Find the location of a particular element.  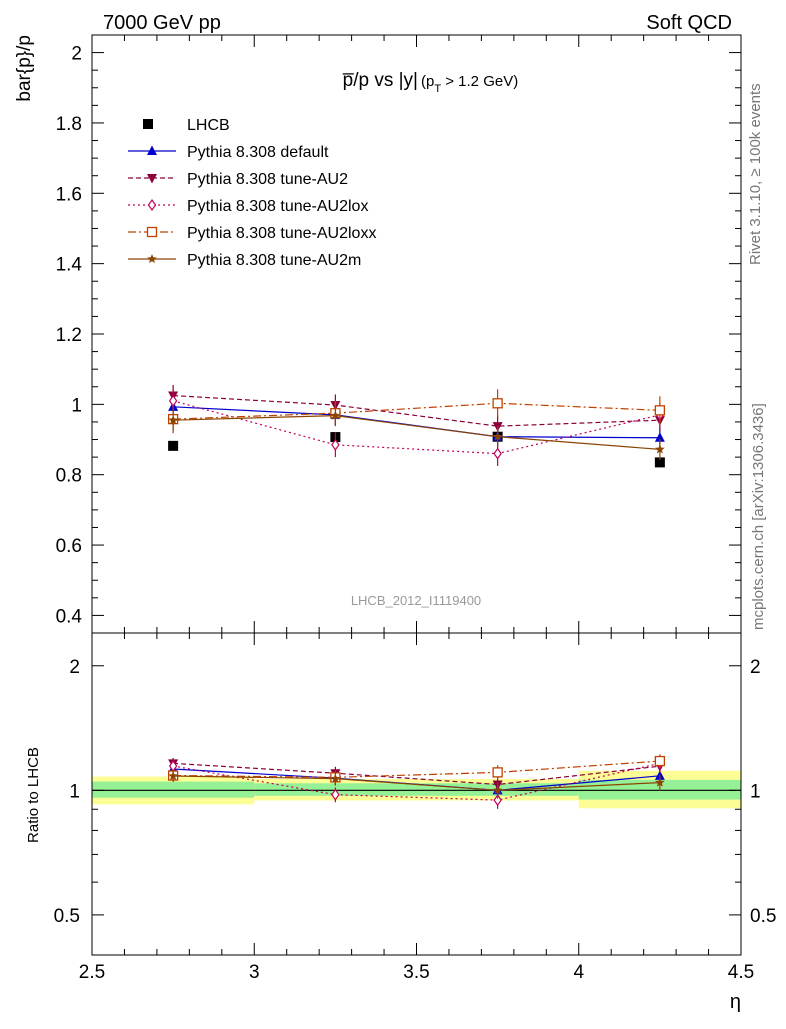

legend-label: LHCB is located at coordinates (208, 125).